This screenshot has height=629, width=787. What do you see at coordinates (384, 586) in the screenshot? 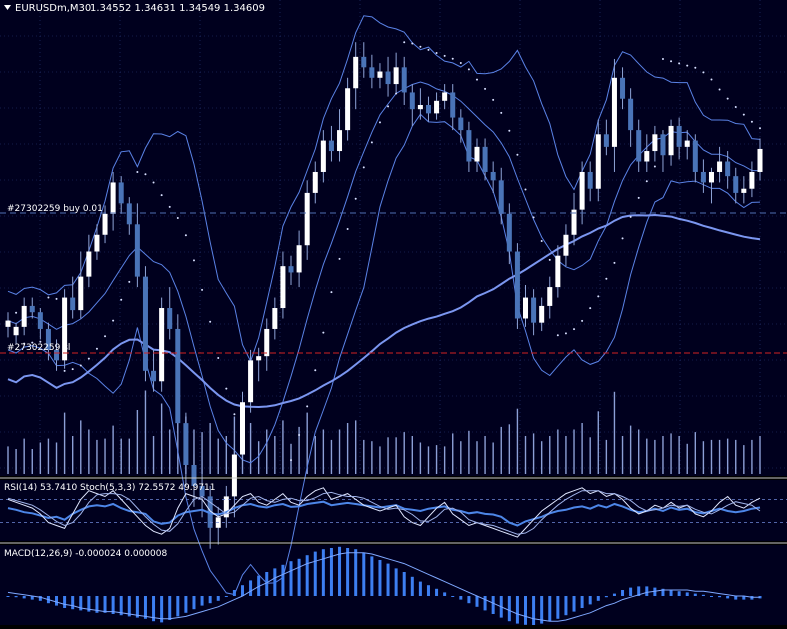
I see `macd-pane` at bounding box center [384, 586].